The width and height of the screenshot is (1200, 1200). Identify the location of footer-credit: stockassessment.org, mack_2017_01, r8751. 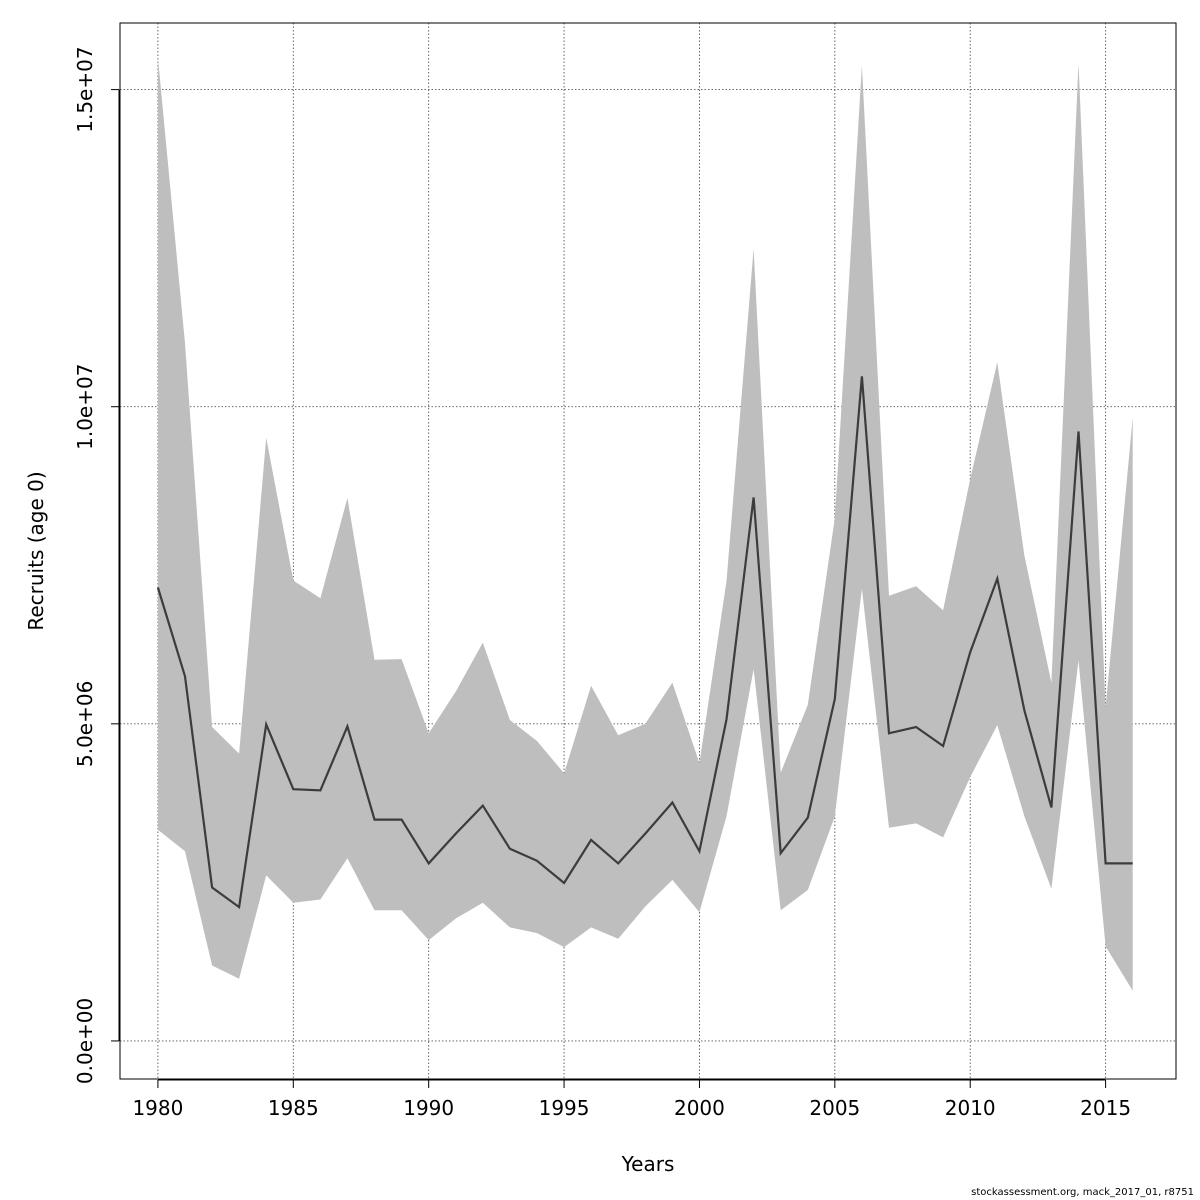
(1082, 1192).